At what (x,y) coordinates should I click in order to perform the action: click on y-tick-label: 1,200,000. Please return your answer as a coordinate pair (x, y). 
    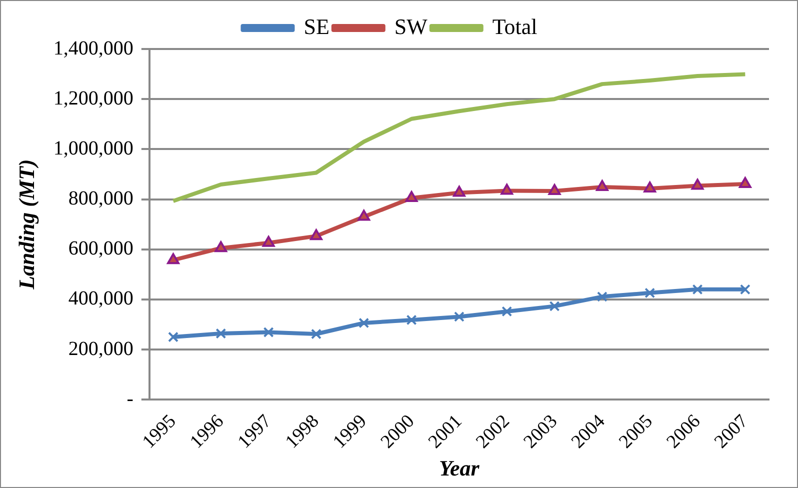
    Looking at the image, I should click on (93, 98).